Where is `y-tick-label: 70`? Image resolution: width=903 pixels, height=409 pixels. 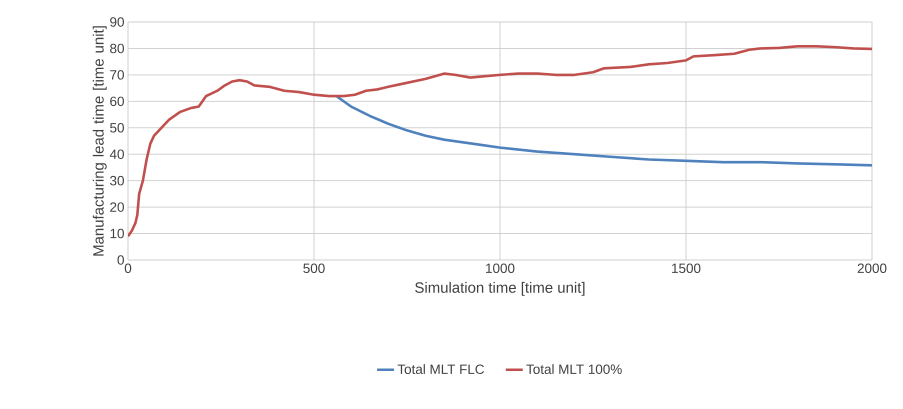
y-tick-label: 70 is located at coordinates (117, 75).